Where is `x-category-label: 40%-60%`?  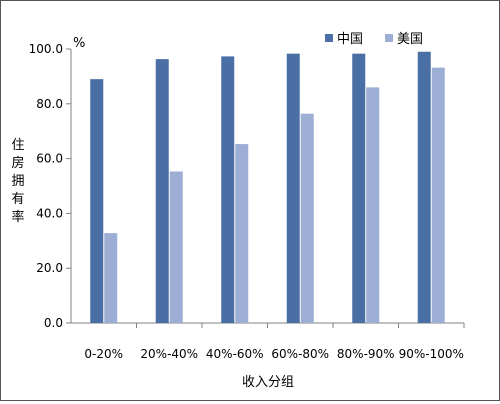
x-category-label: 40%-60% is located at coordinates (235, 354).